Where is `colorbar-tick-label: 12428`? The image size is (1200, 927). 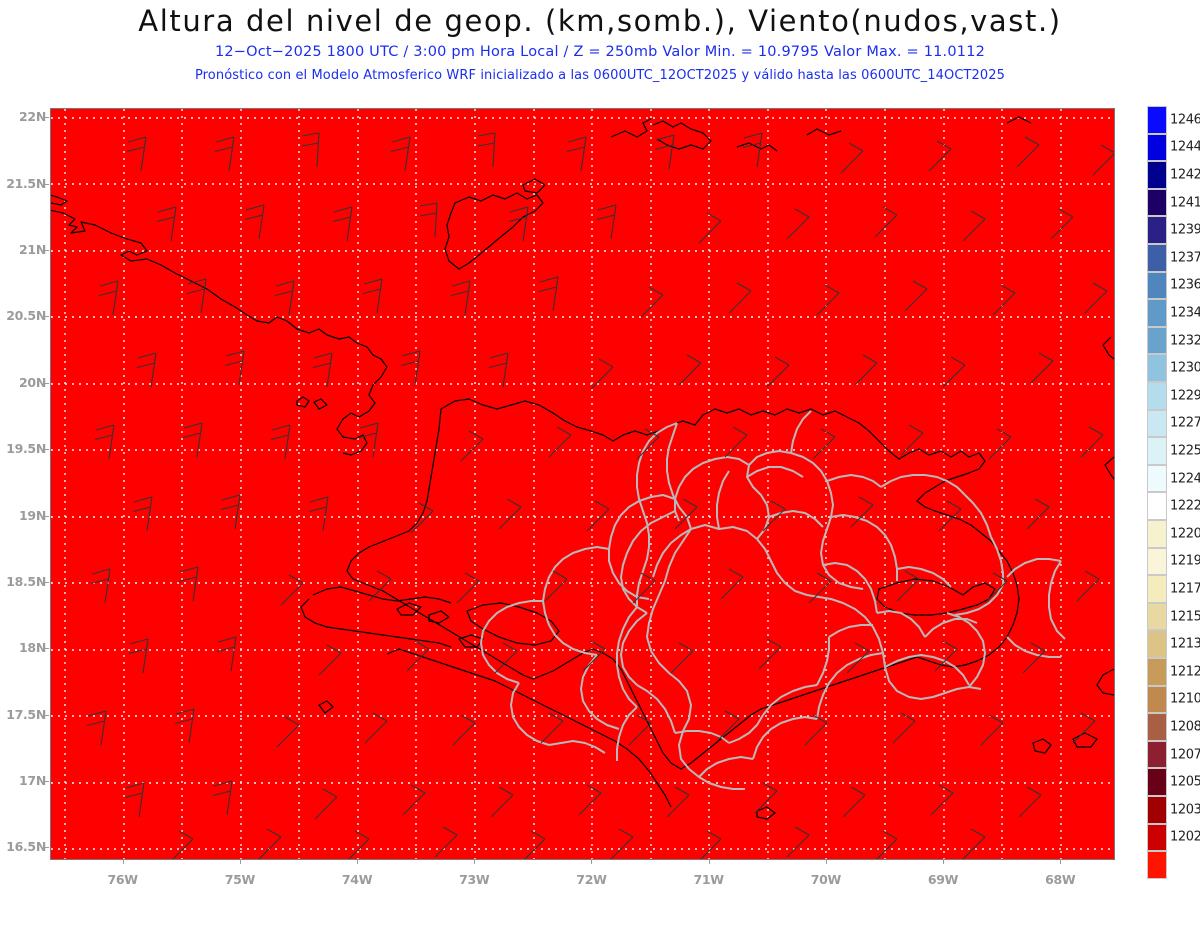 colorbar-tick-label: 12428 is located at coordinates (1185, 175).